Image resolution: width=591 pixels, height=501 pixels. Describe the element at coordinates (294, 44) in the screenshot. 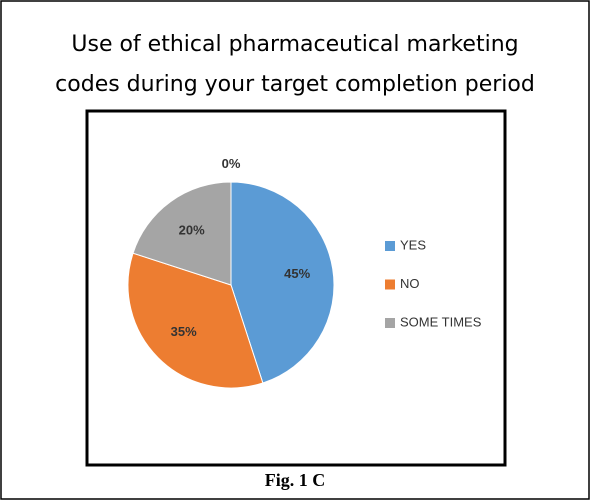

I see `chart-title: Use of ethical pharmaceutical marketing` at that location.